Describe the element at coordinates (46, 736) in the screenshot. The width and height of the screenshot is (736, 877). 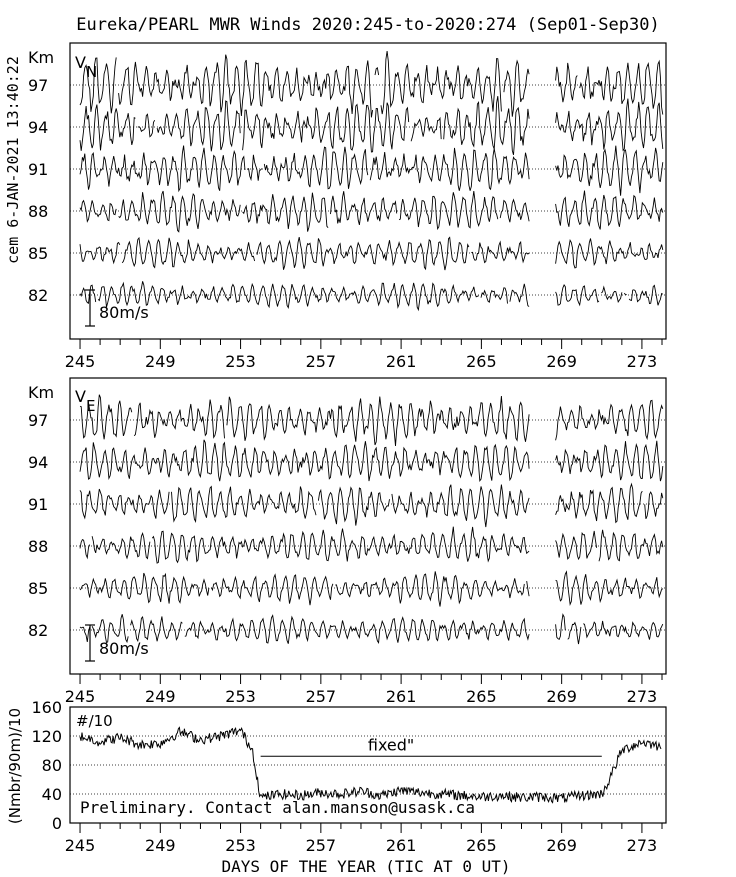
I see `count-ytick-label-120: 120` at that location.